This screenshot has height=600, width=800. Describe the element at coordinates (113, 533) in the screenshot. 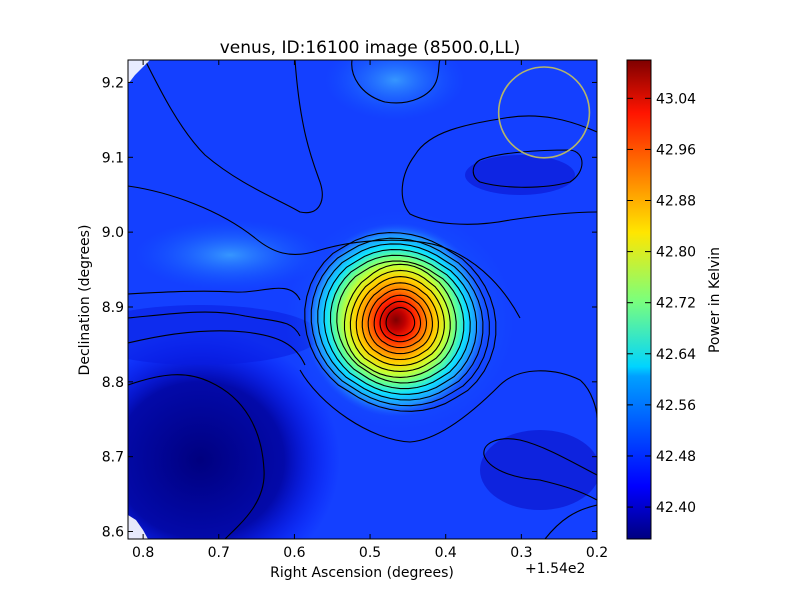

I see `y-tick-label: 8.6` at that location.